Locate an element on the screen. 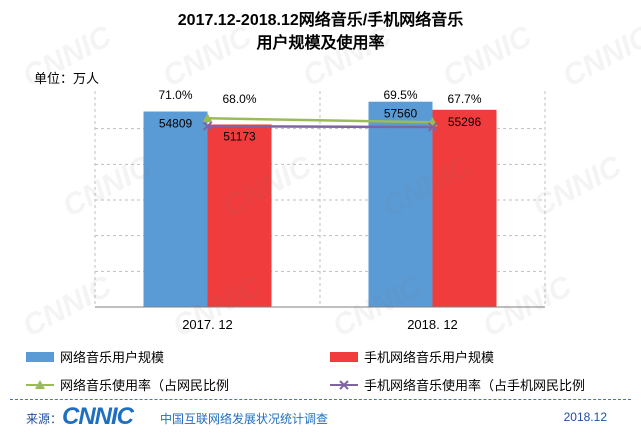  cnnic-logo: CNNIC is located at coordinates (98, 416).